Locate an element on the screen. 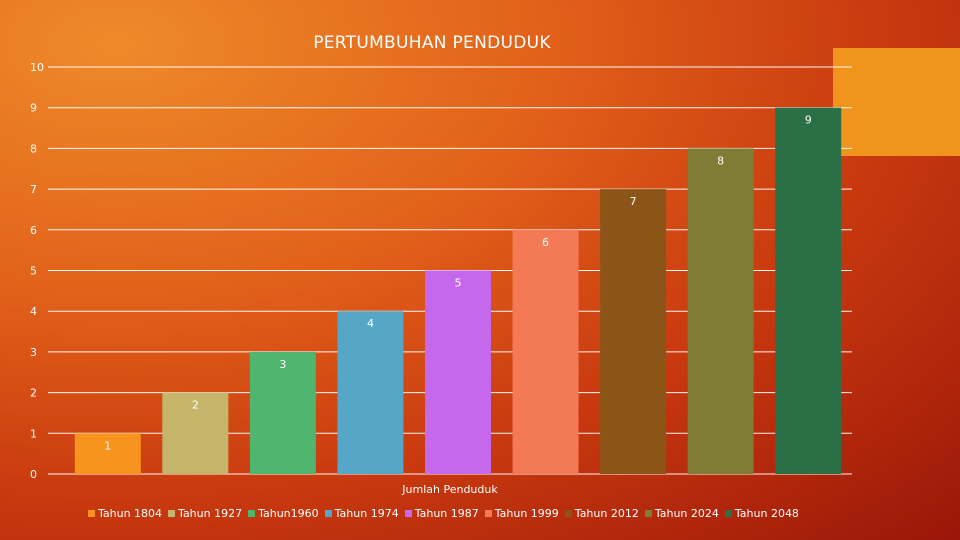 This screenshot has width=960, height=540. data-label: 2 is located at coordinates (195, 405).